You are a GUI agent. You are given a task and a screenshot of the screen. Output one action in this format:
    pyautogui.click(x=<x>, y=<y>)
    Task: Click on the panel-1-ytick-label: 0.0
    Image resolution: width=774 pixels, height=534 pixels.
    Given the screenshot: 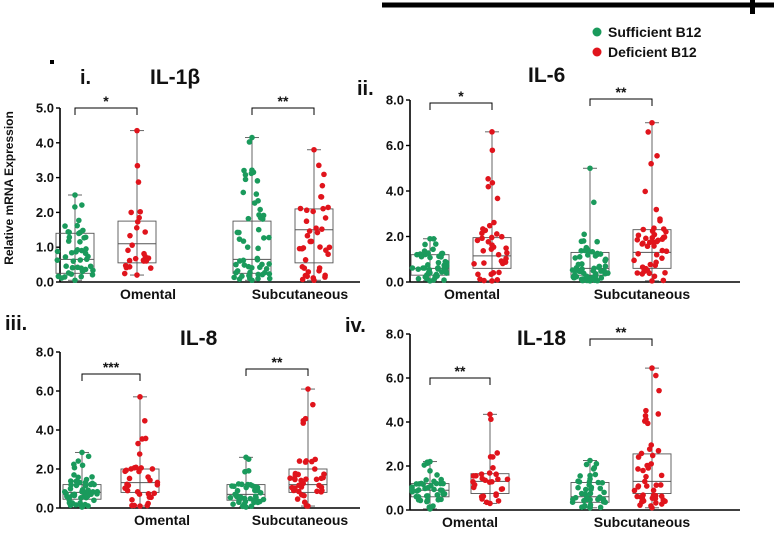 What is the action you would take?
    pyautogui.click(x=395, y=282)
    